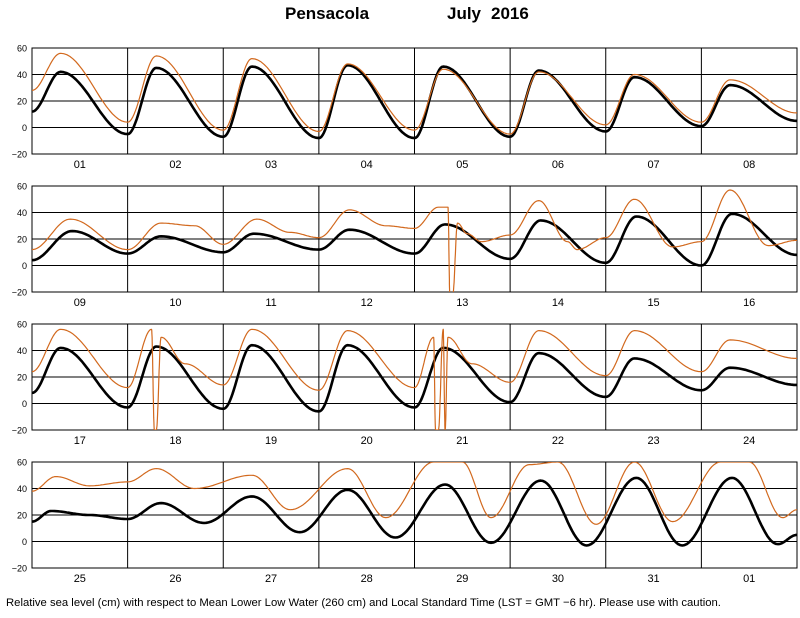  I want to click on x-tick-label: 14, so click(558, 303).